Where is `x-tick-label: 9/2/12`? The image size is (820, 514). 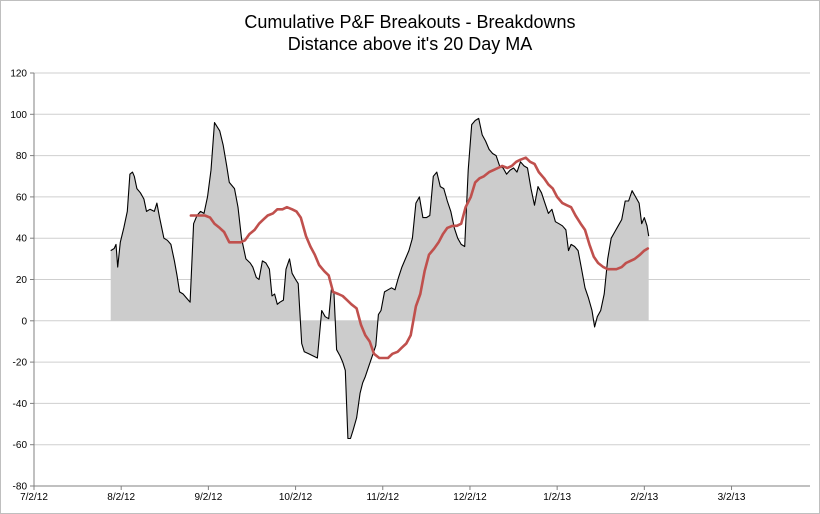 x-tick-label: 9/2/12 is located at coordinates (208, 497).